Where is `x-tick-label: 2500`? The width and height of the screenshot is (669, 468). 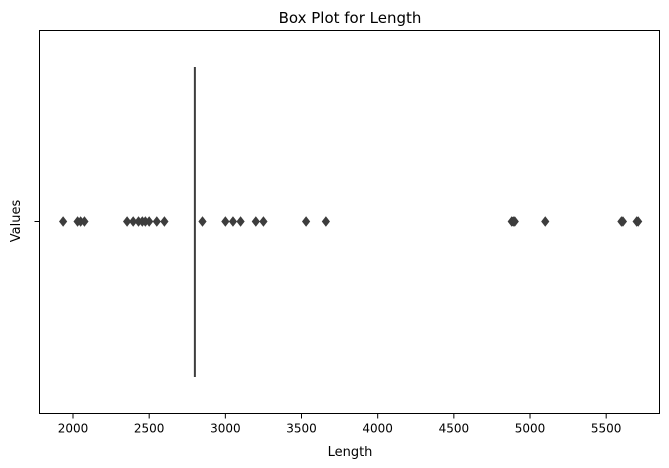 x-tick-label: 2500 is located at coordinates (149, 429).